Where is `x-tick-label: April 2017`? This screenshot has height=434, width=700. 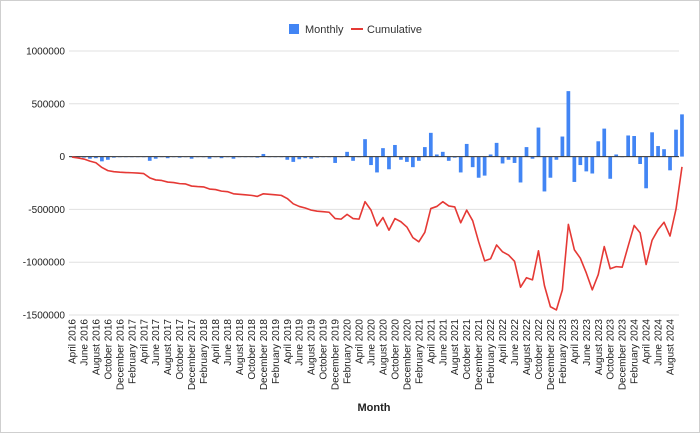 x-tick-label: April 2017 is located at coordinates (144, 341).